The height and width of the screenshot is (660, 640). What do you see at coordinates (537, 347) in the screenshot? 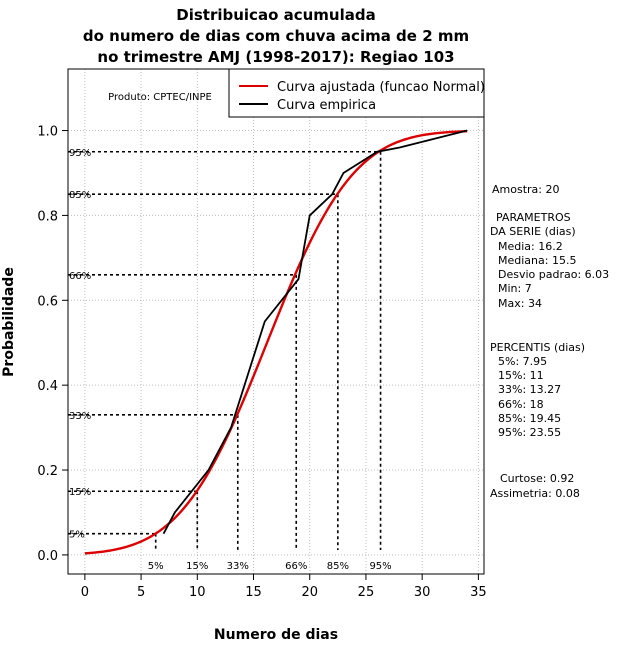
I see `percentis-title: PERCENTIS (dias)` at bounding box center [537, 347].